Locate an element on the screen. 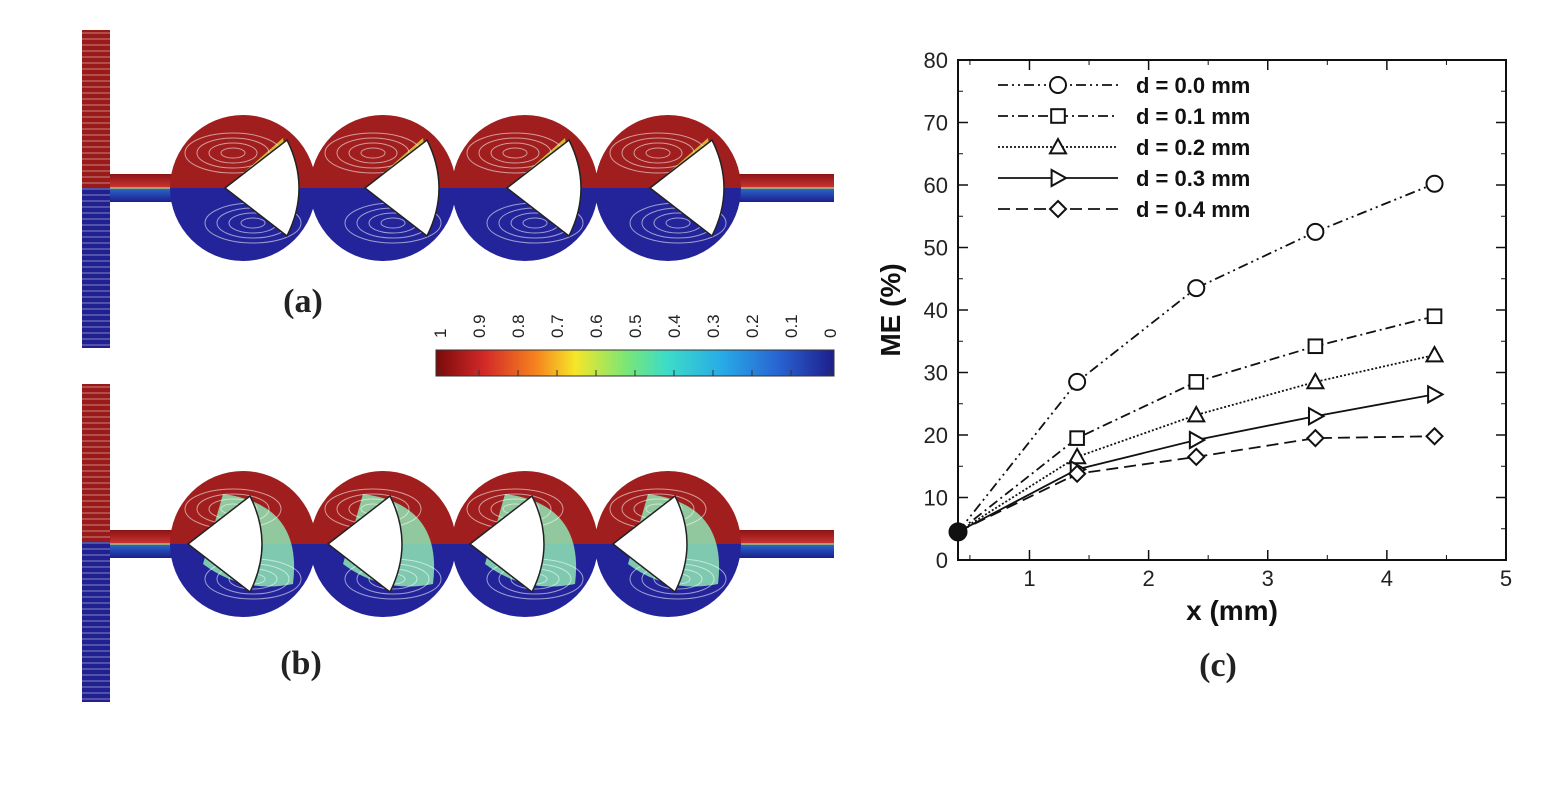  legend-label: d = 0.2 mm is located at coordinates (1193, 147).